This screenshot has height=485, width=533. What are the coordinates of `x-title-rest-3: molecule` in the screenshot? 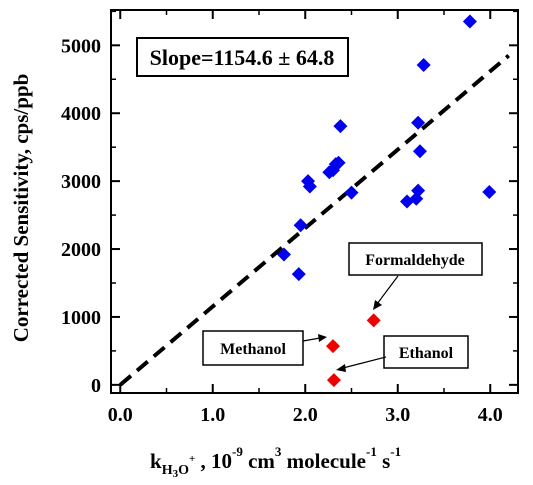 It's located at (323, 461).